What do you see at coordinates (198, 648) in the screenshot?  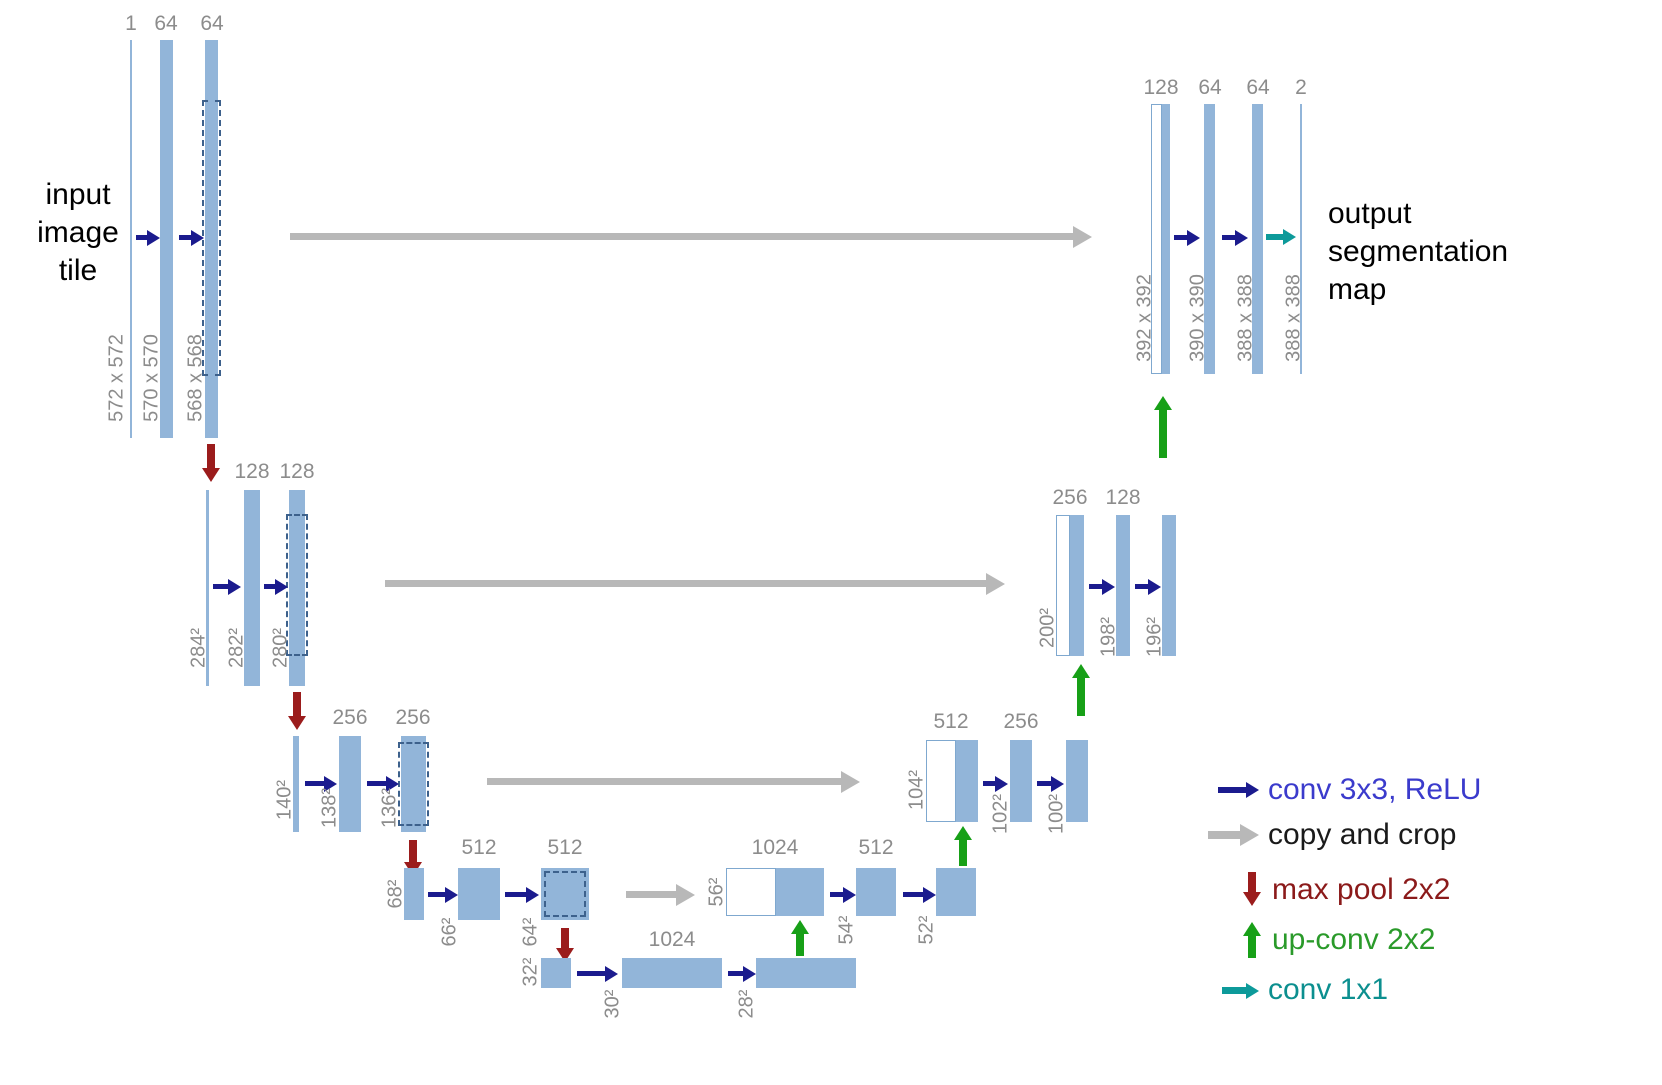 I see `spatial-size-label: 284²` at bounding box center [198, 648].